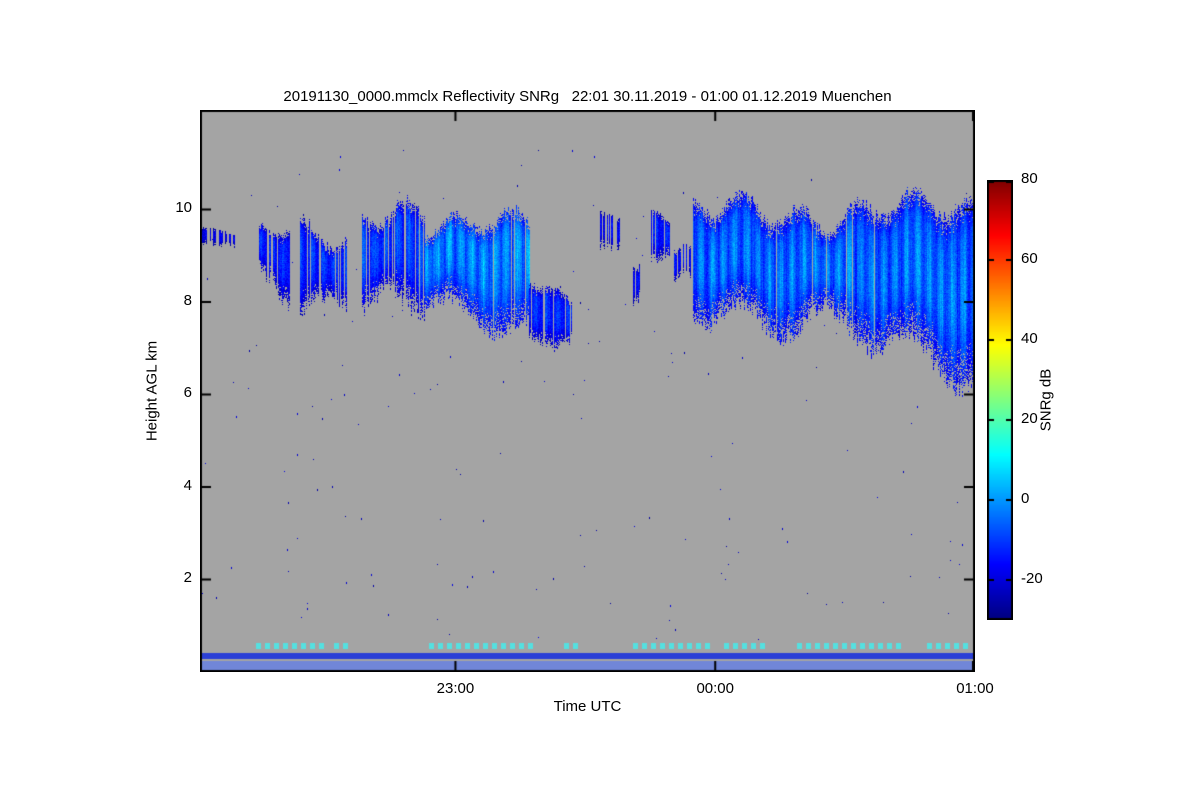 The width and height of the screenshot is (1200, 800). Describe the element at coordinates (187, 578) in the screenshot. I see `y-tick-label: 2` at that location.